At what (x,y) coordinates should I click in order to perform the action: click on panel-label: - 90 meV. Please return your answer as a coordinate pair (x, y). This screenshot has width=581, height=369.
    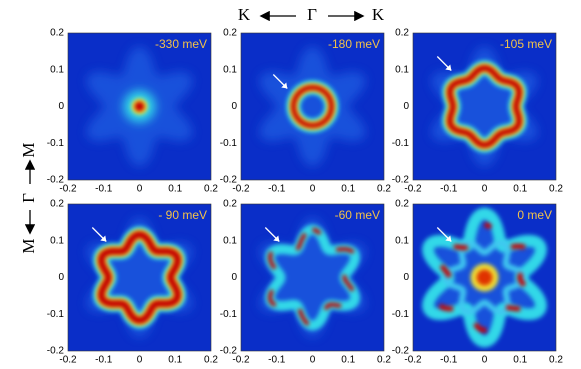
    Looking at the image, I should click on (182, 215).